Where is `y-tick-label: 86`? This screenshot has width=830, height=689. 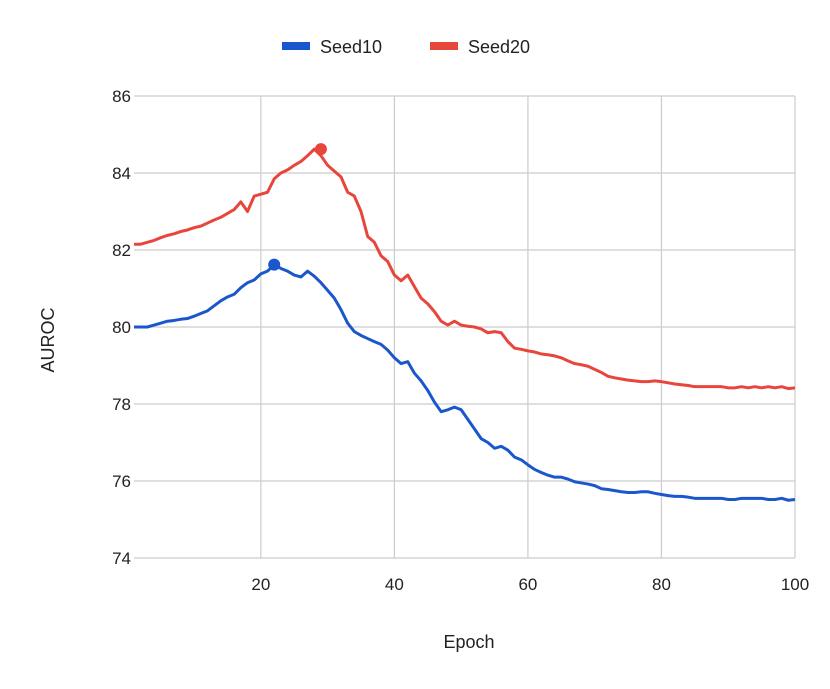
y-tick-label: 86 is located at coordinates (121, 96).